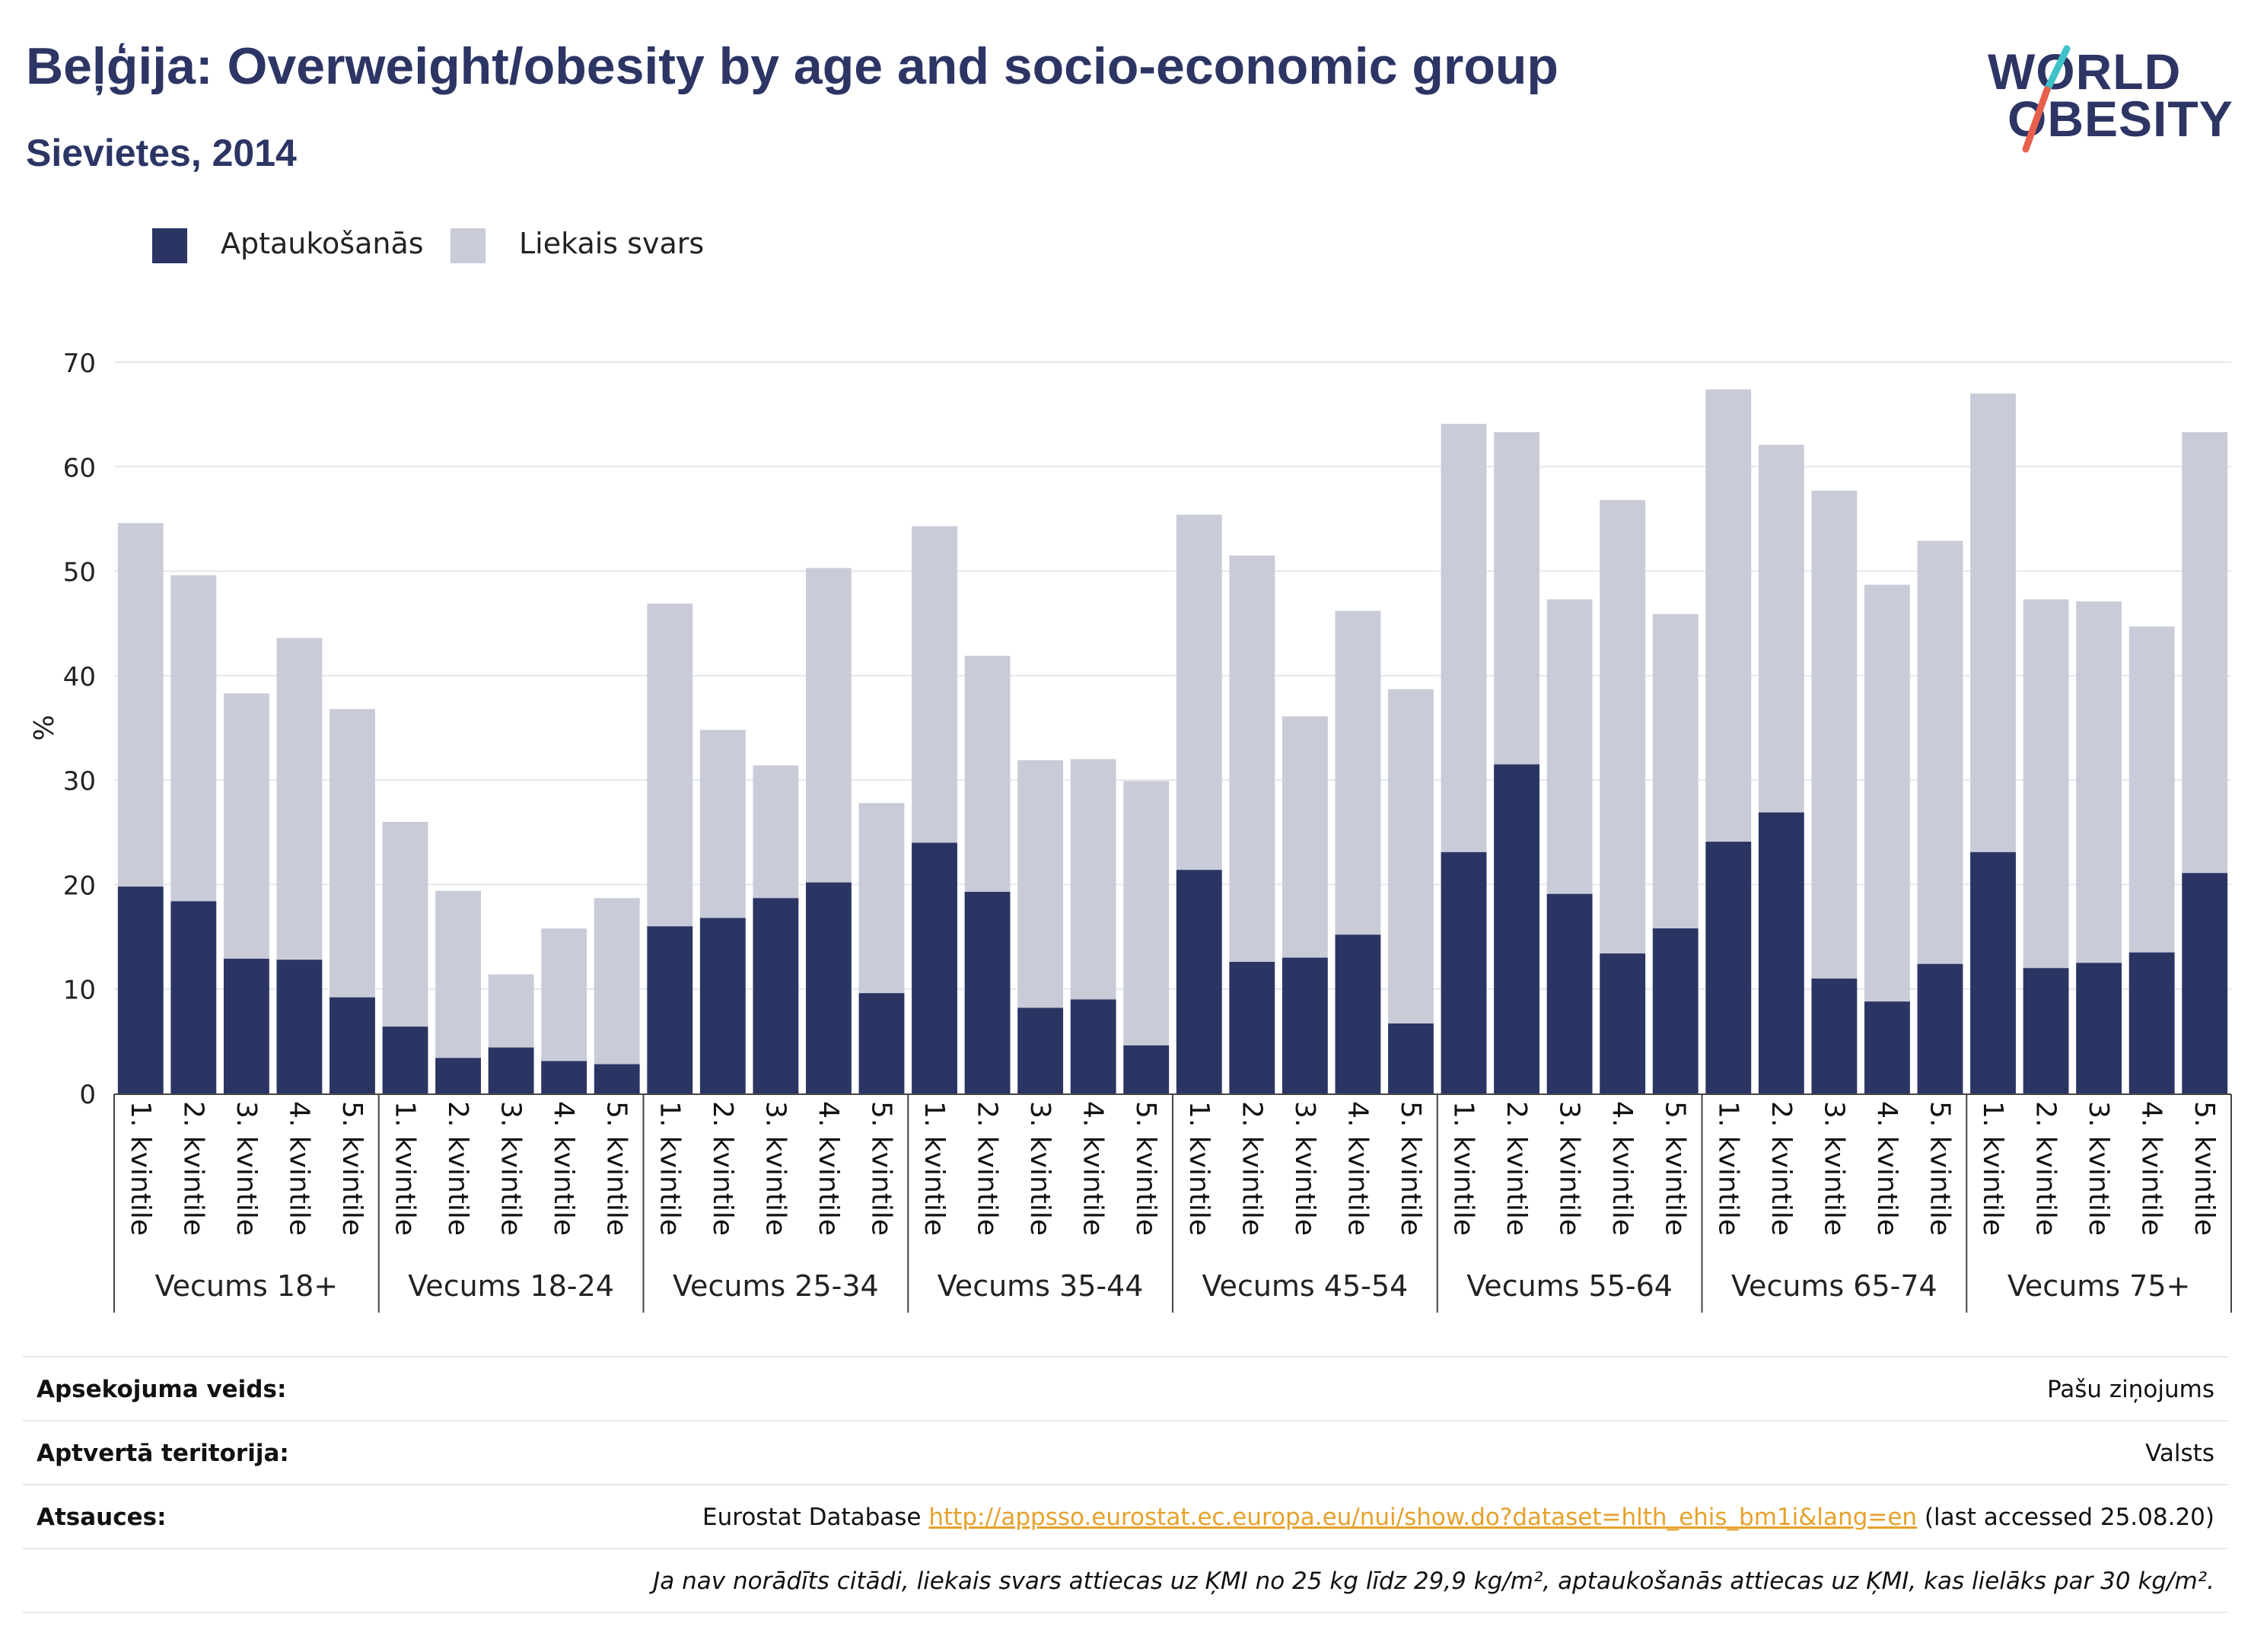 The width and height of the screenshot is (2251, 1652). What do you see at coordinates (44, 727) in the screenshot?
I see `y-axis-label: %` at bounding box center [44, 727].